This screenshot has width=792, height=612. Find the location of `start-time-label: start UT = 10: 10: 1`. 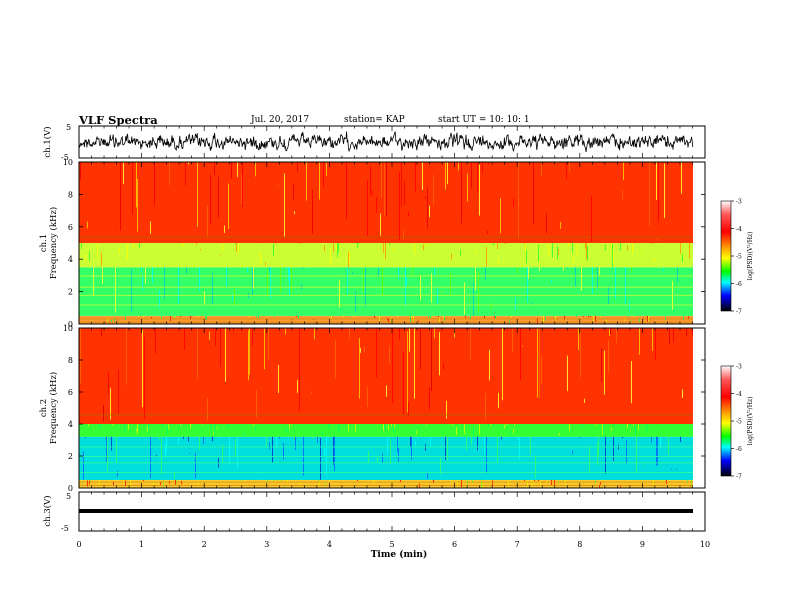

start-time-label: start UT = 10: 10: 1 is located at coordinates (484, 120).